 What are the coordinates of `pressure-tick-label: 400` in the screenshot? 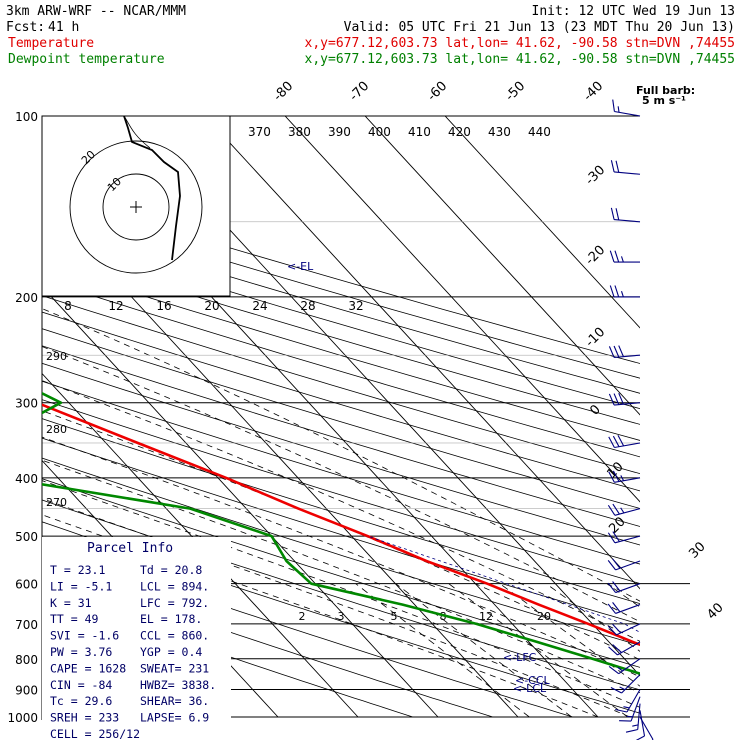 It's located at (26, 479).